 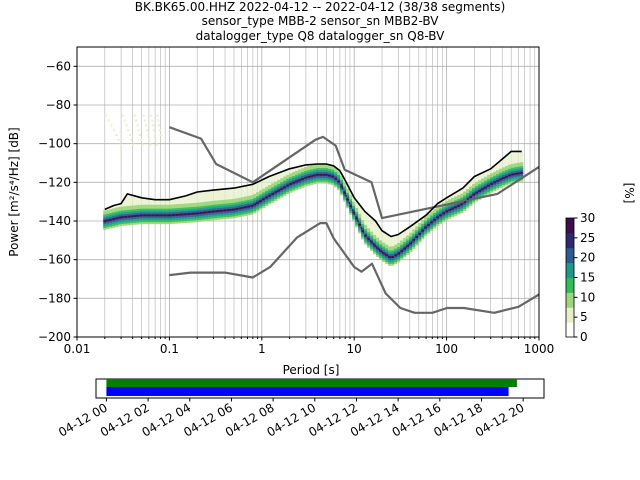 I want to click on colorbar-segment, so click(x=570, y=330).